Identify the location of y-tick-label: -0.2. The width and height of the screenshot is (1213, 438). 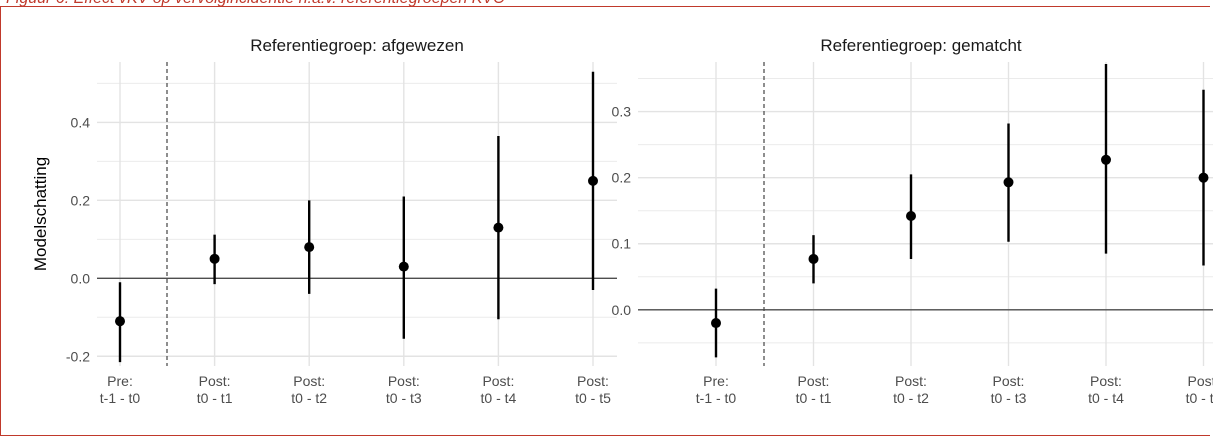
(78, 356).